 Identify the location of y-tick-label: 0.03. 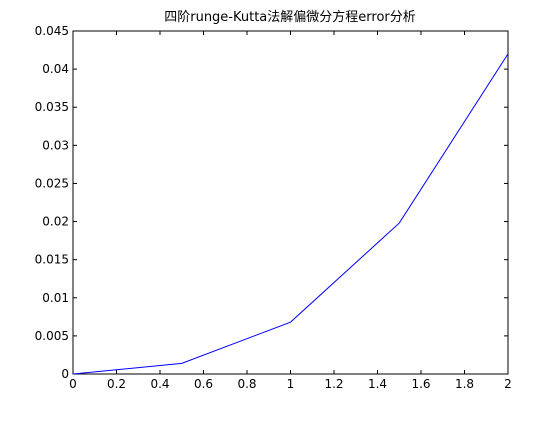
(55, 145).